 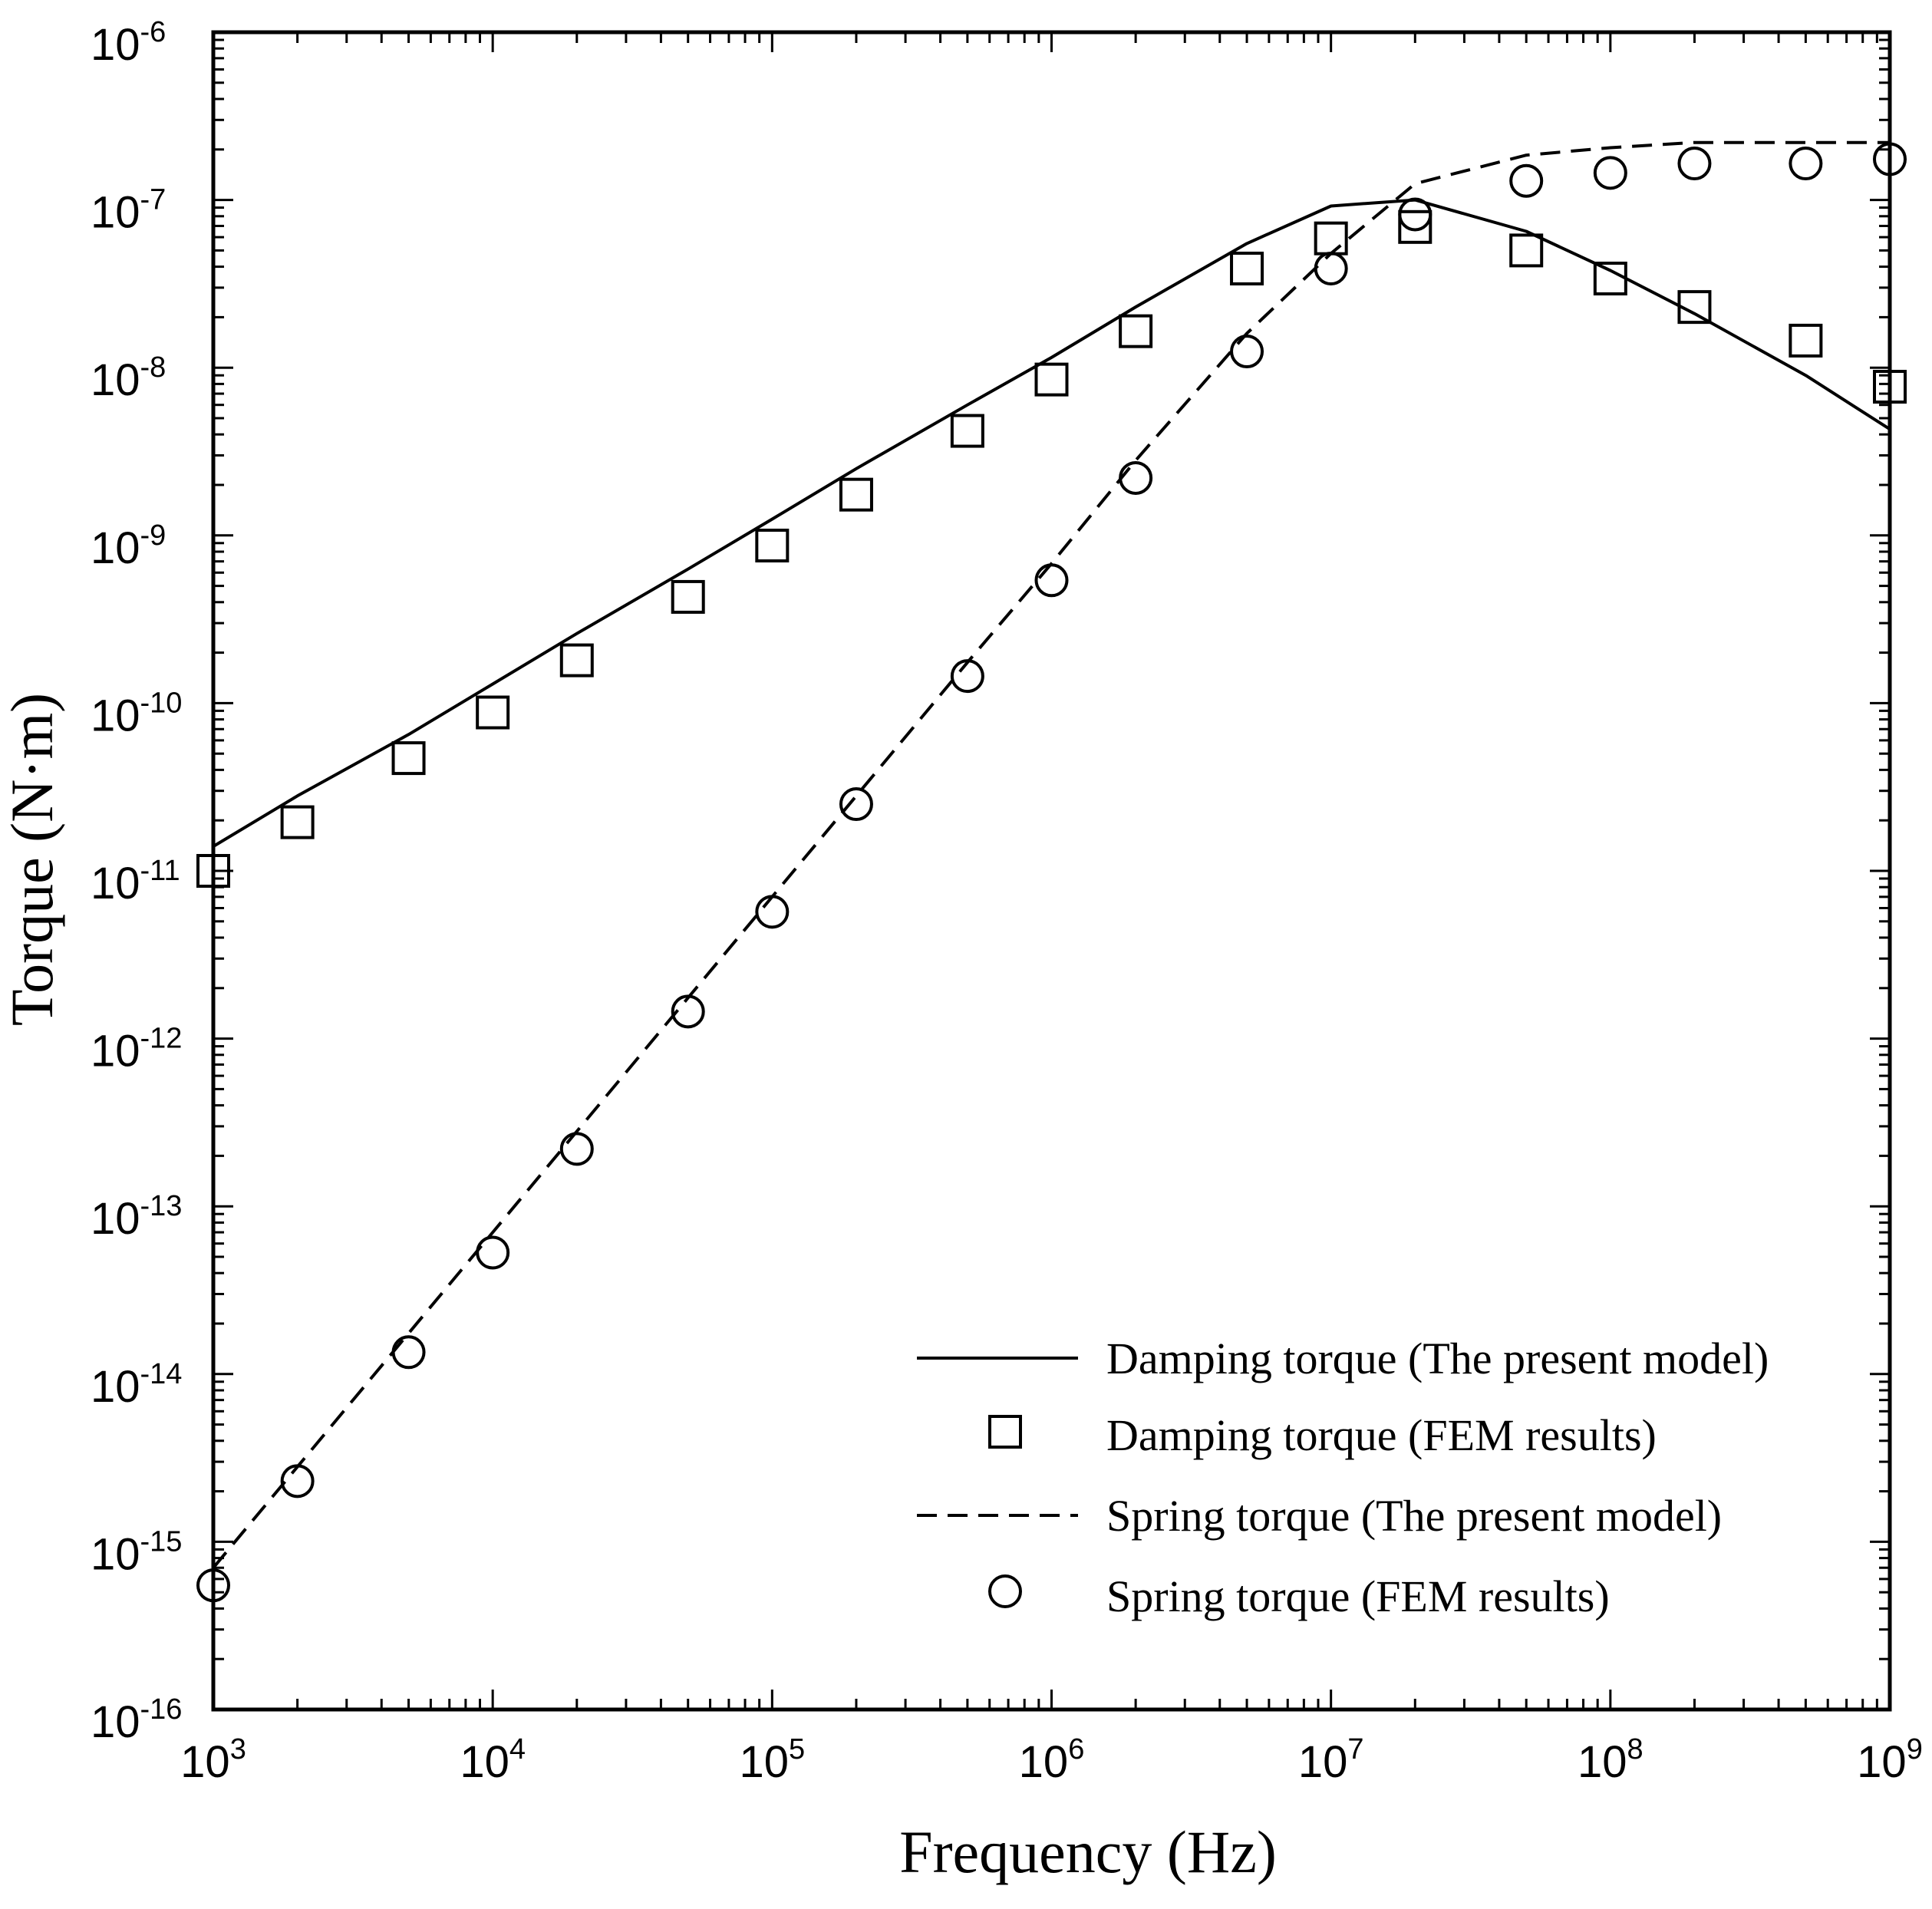 What do you see at coordinates (1890, 1760) in the screenshot?
I see `x-tick-label: 10⁹` at bounding box center [1890, 1760].